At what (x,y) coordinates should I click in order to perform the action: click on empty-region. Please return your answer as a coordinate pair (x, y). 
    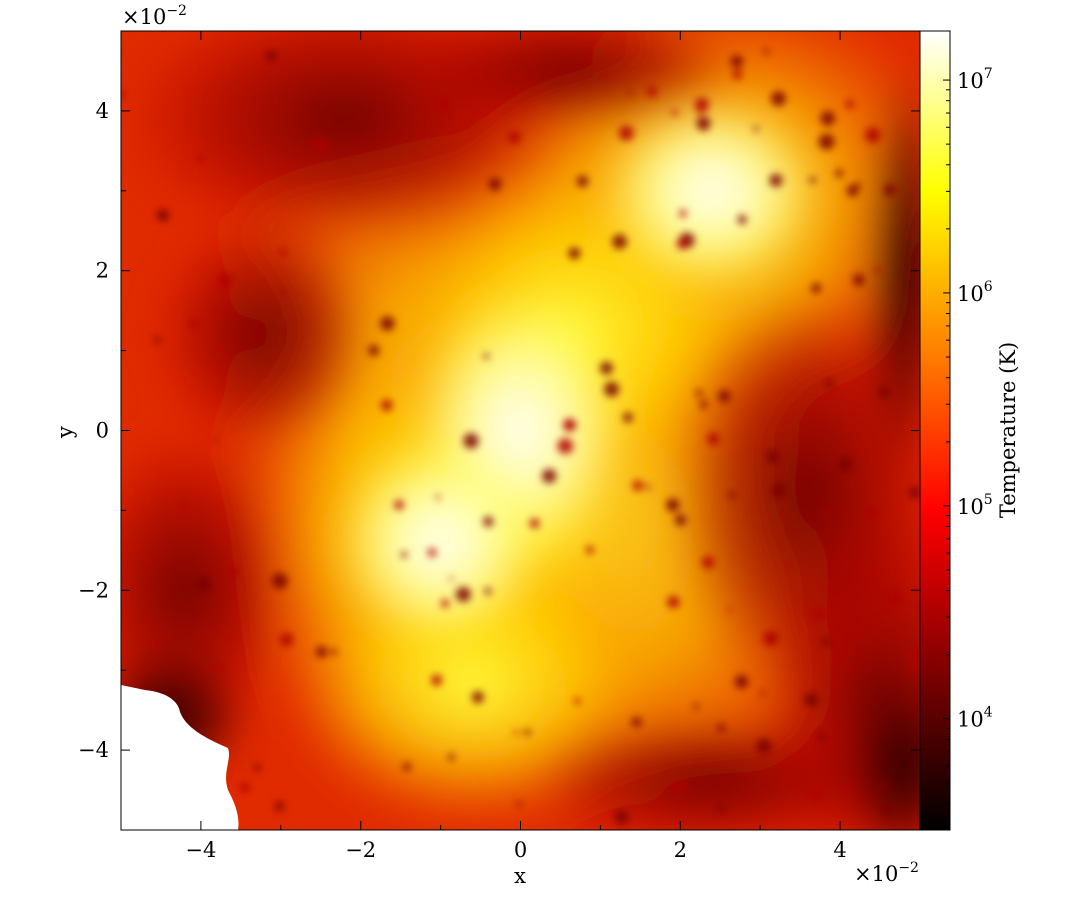
    Looking at the image, I should click on (180, 757).